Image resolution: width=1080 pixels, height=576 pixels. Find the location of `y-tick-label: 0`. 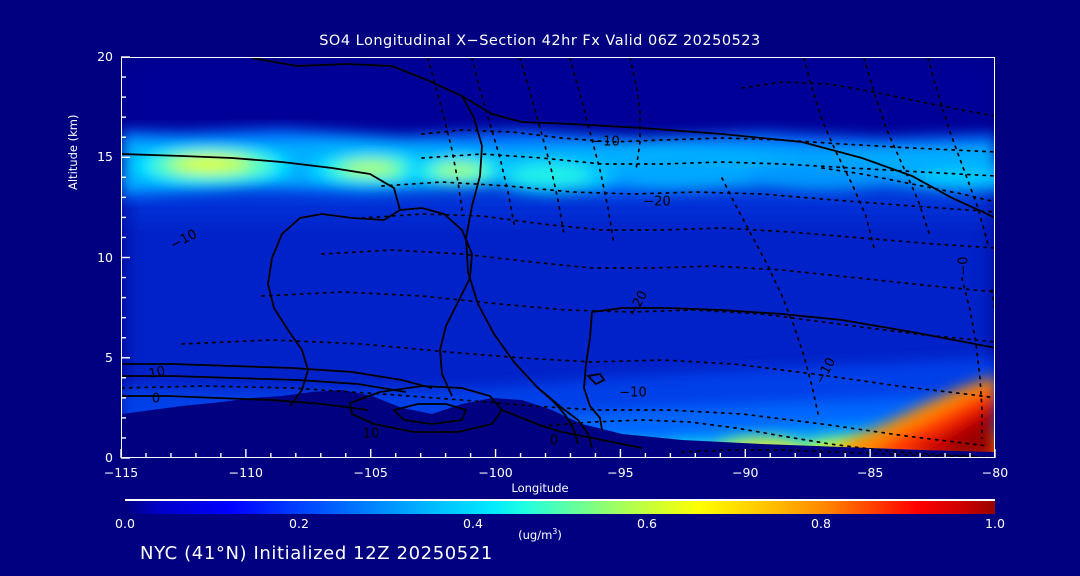

y-tick-label: 0 is located at coordinates (109, 457).